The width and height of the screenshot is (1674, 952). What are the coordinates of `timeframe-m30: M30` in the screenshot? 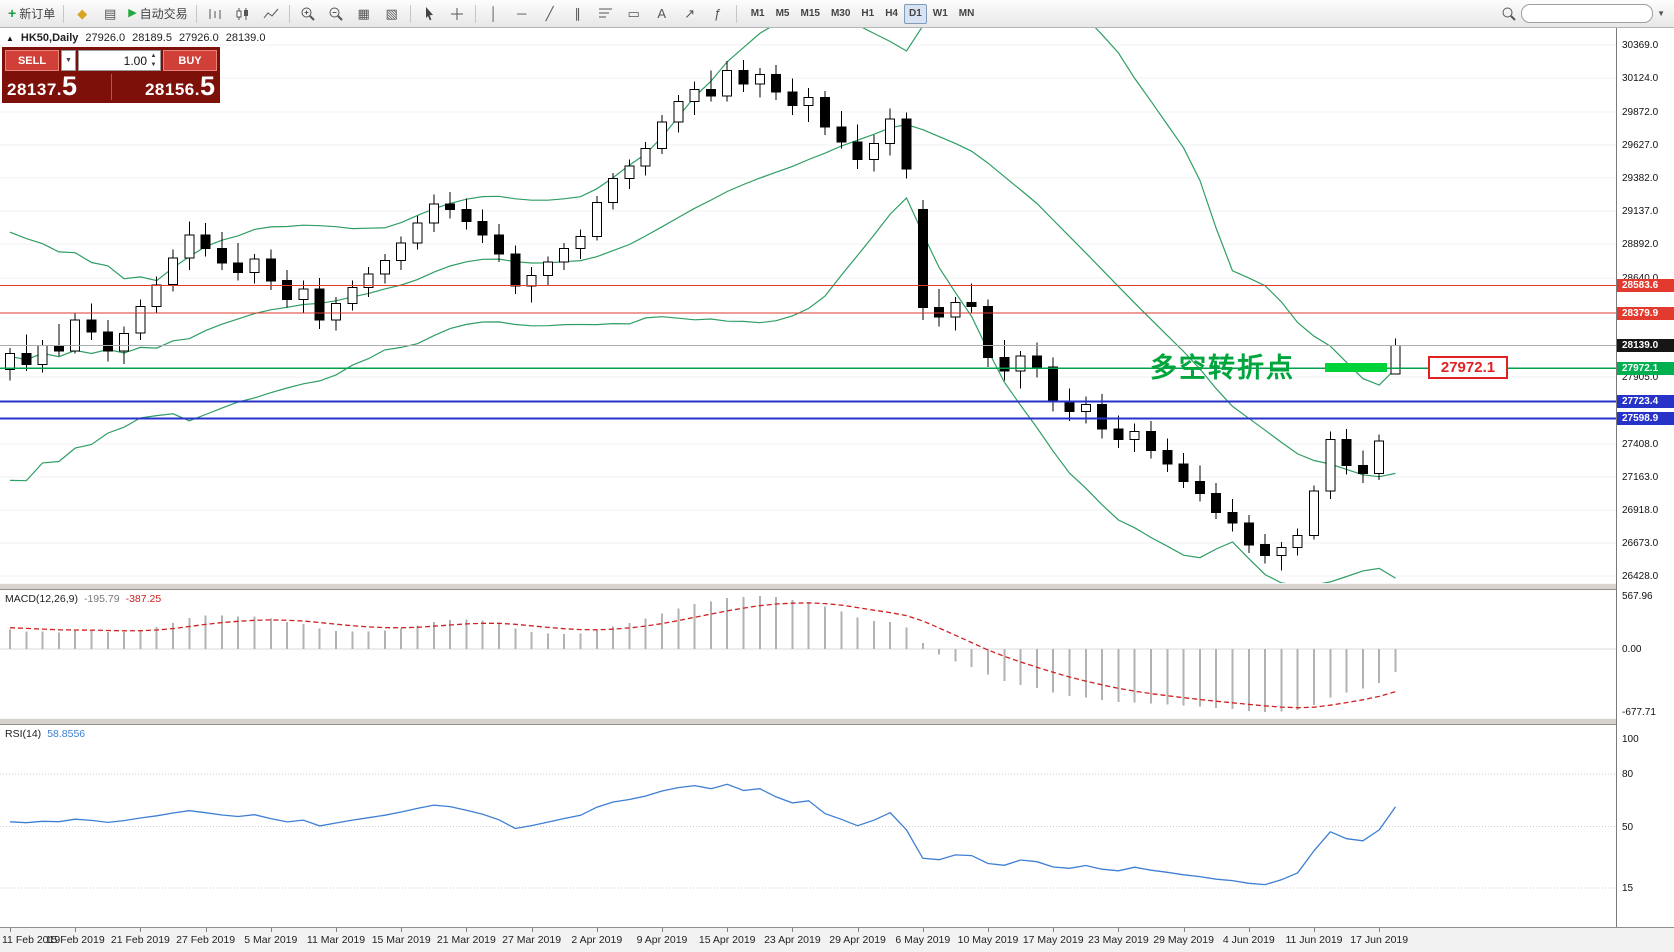 It's located at (840, 13).